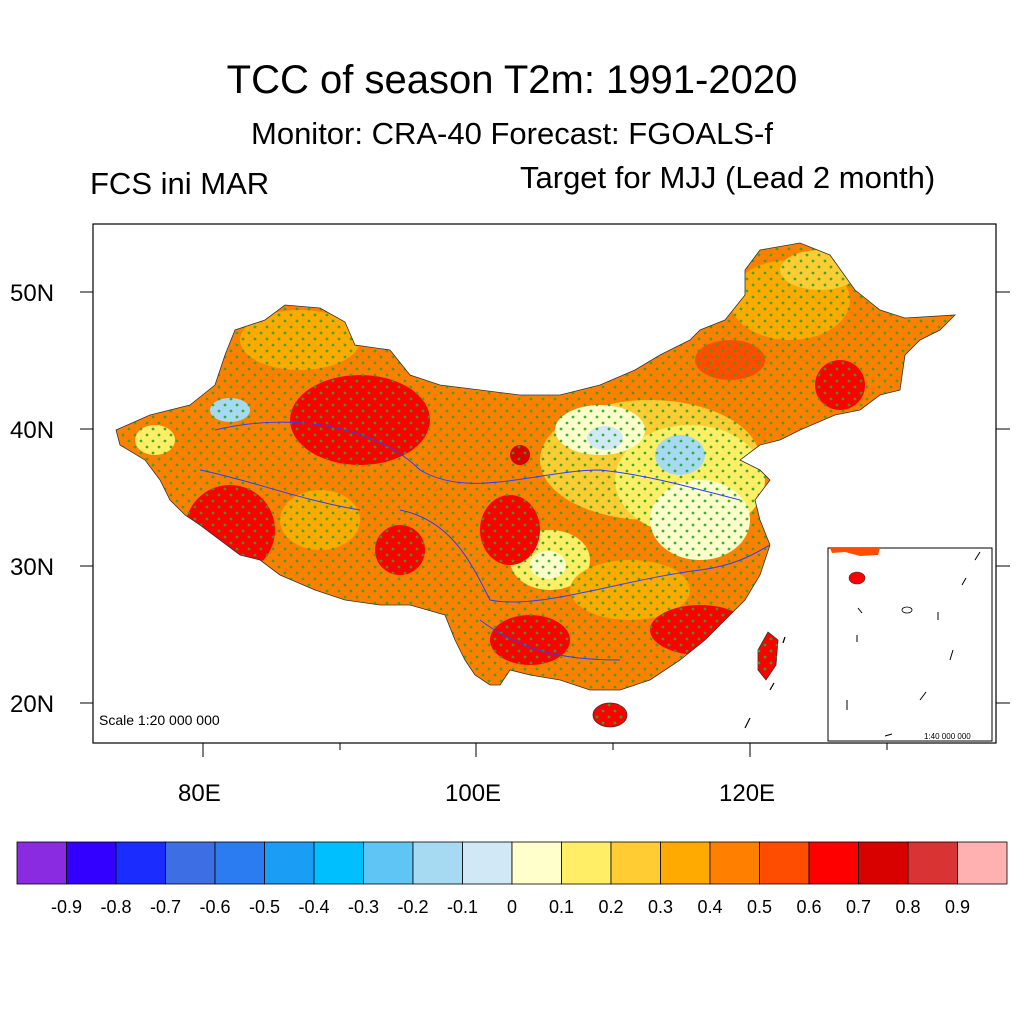 The image size is (1024, 1024). I want to click on colorbar-label: 0.5, so click(759, 907).